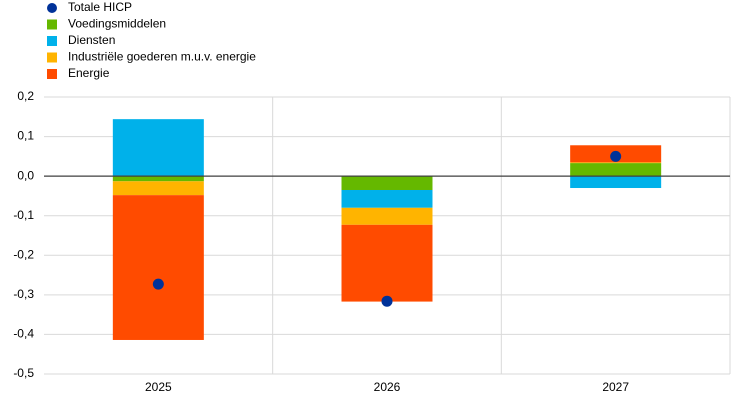 This screenshot has height=402, width=744. What do you see at coordinates (25, 96) in the screenshot?
I see `y-tick-label: 0,2` at bounding box center [25, 96].